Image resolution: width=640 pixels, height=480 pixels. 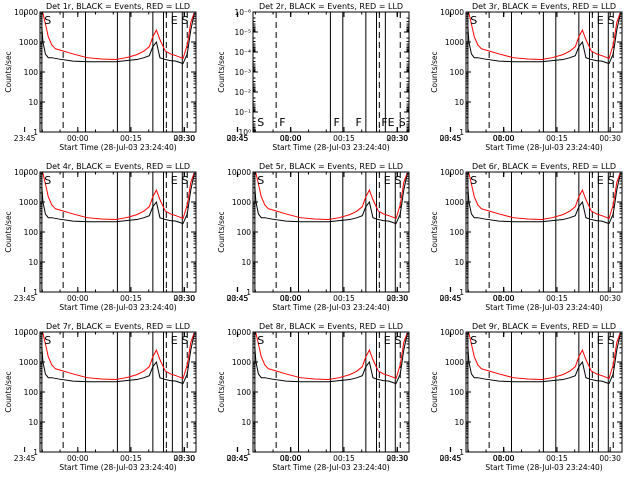 What do you see at coordinates (242, 52) in the screenshot?
I see `y-tick-label: 10⁻⁴` at bounding box center [242, 52].